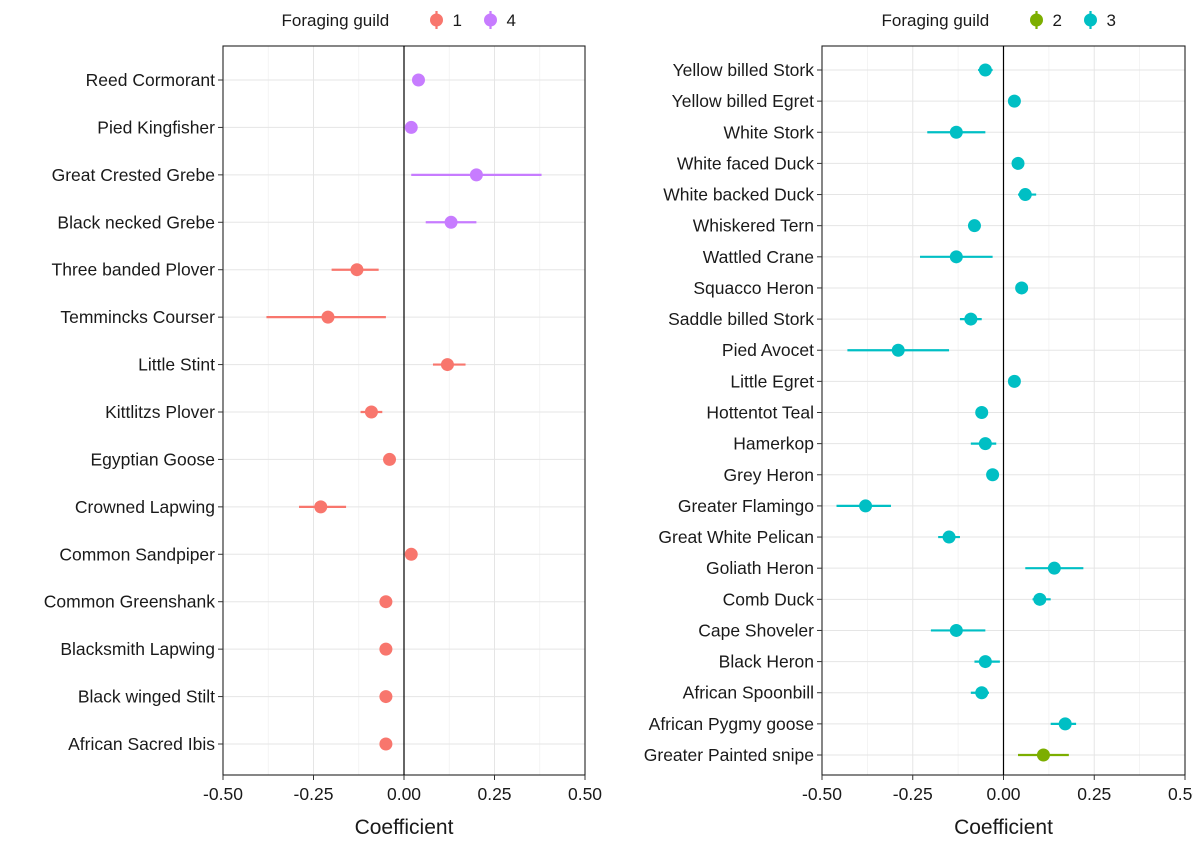 This screenshot has height=842, width=1193. What do you see at coordinates (1111, 20) in the screenshot?
I see `legend-entry-label: 3` at bounding box center [1111, 20].